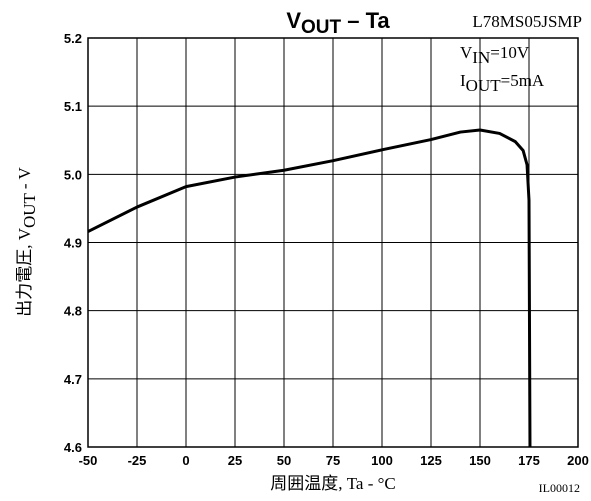 The width and height of the screenshot is (591, 501). What do you see at coordinates (73, 38) in the screenshot?
I see `y-tick-label: 5.2` at bounding box center [73, 38].